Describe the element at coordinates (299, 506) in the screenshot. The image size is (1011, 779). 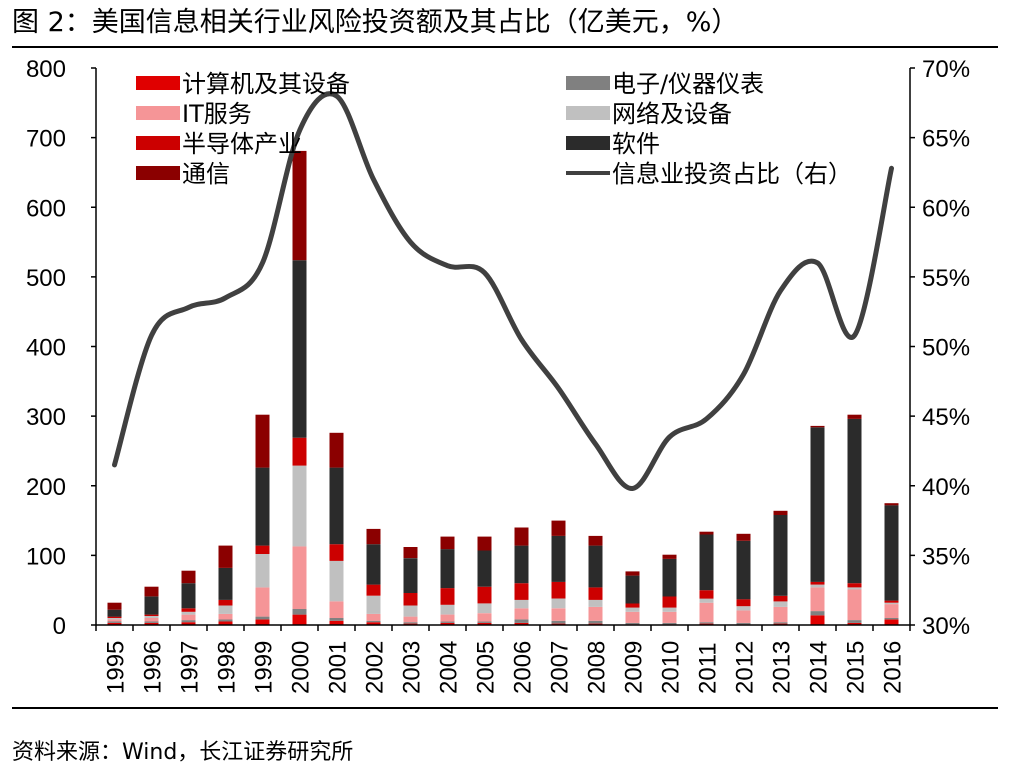
I see `bar-segment-2000-s3` at that location.